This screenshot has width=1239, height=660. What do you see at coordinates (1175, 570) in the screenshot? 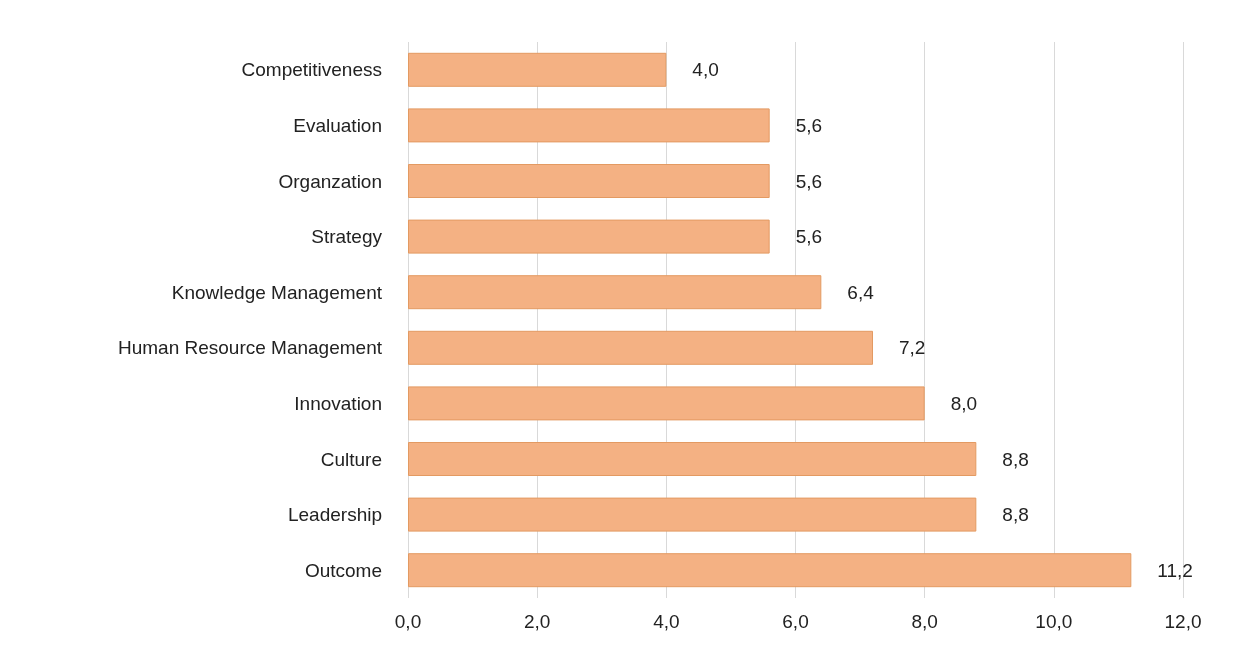
I see `data-label: 11,2` at bounding box center [1175, 570].